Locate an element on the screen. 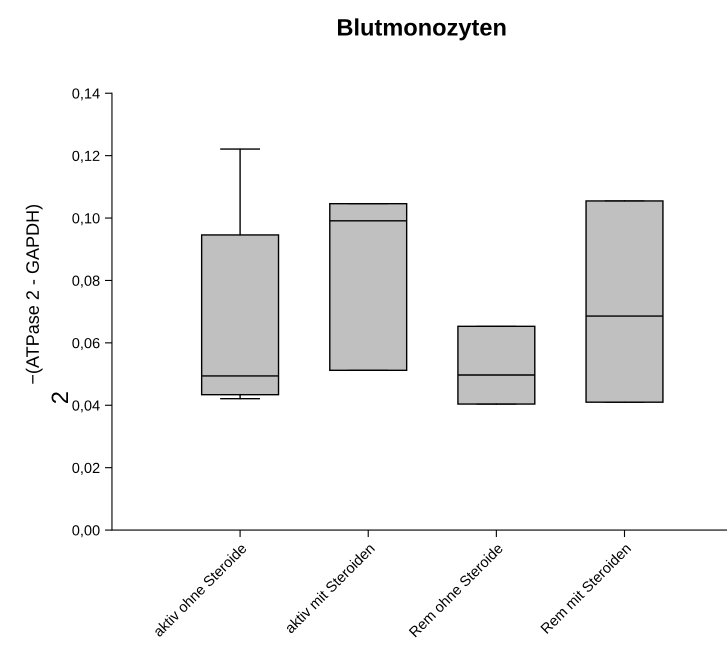 This screenshot has height=652, width=727. y-axis-title: 2−(ATPase 2 - GAPDH) is located at coordinates (47, 304).